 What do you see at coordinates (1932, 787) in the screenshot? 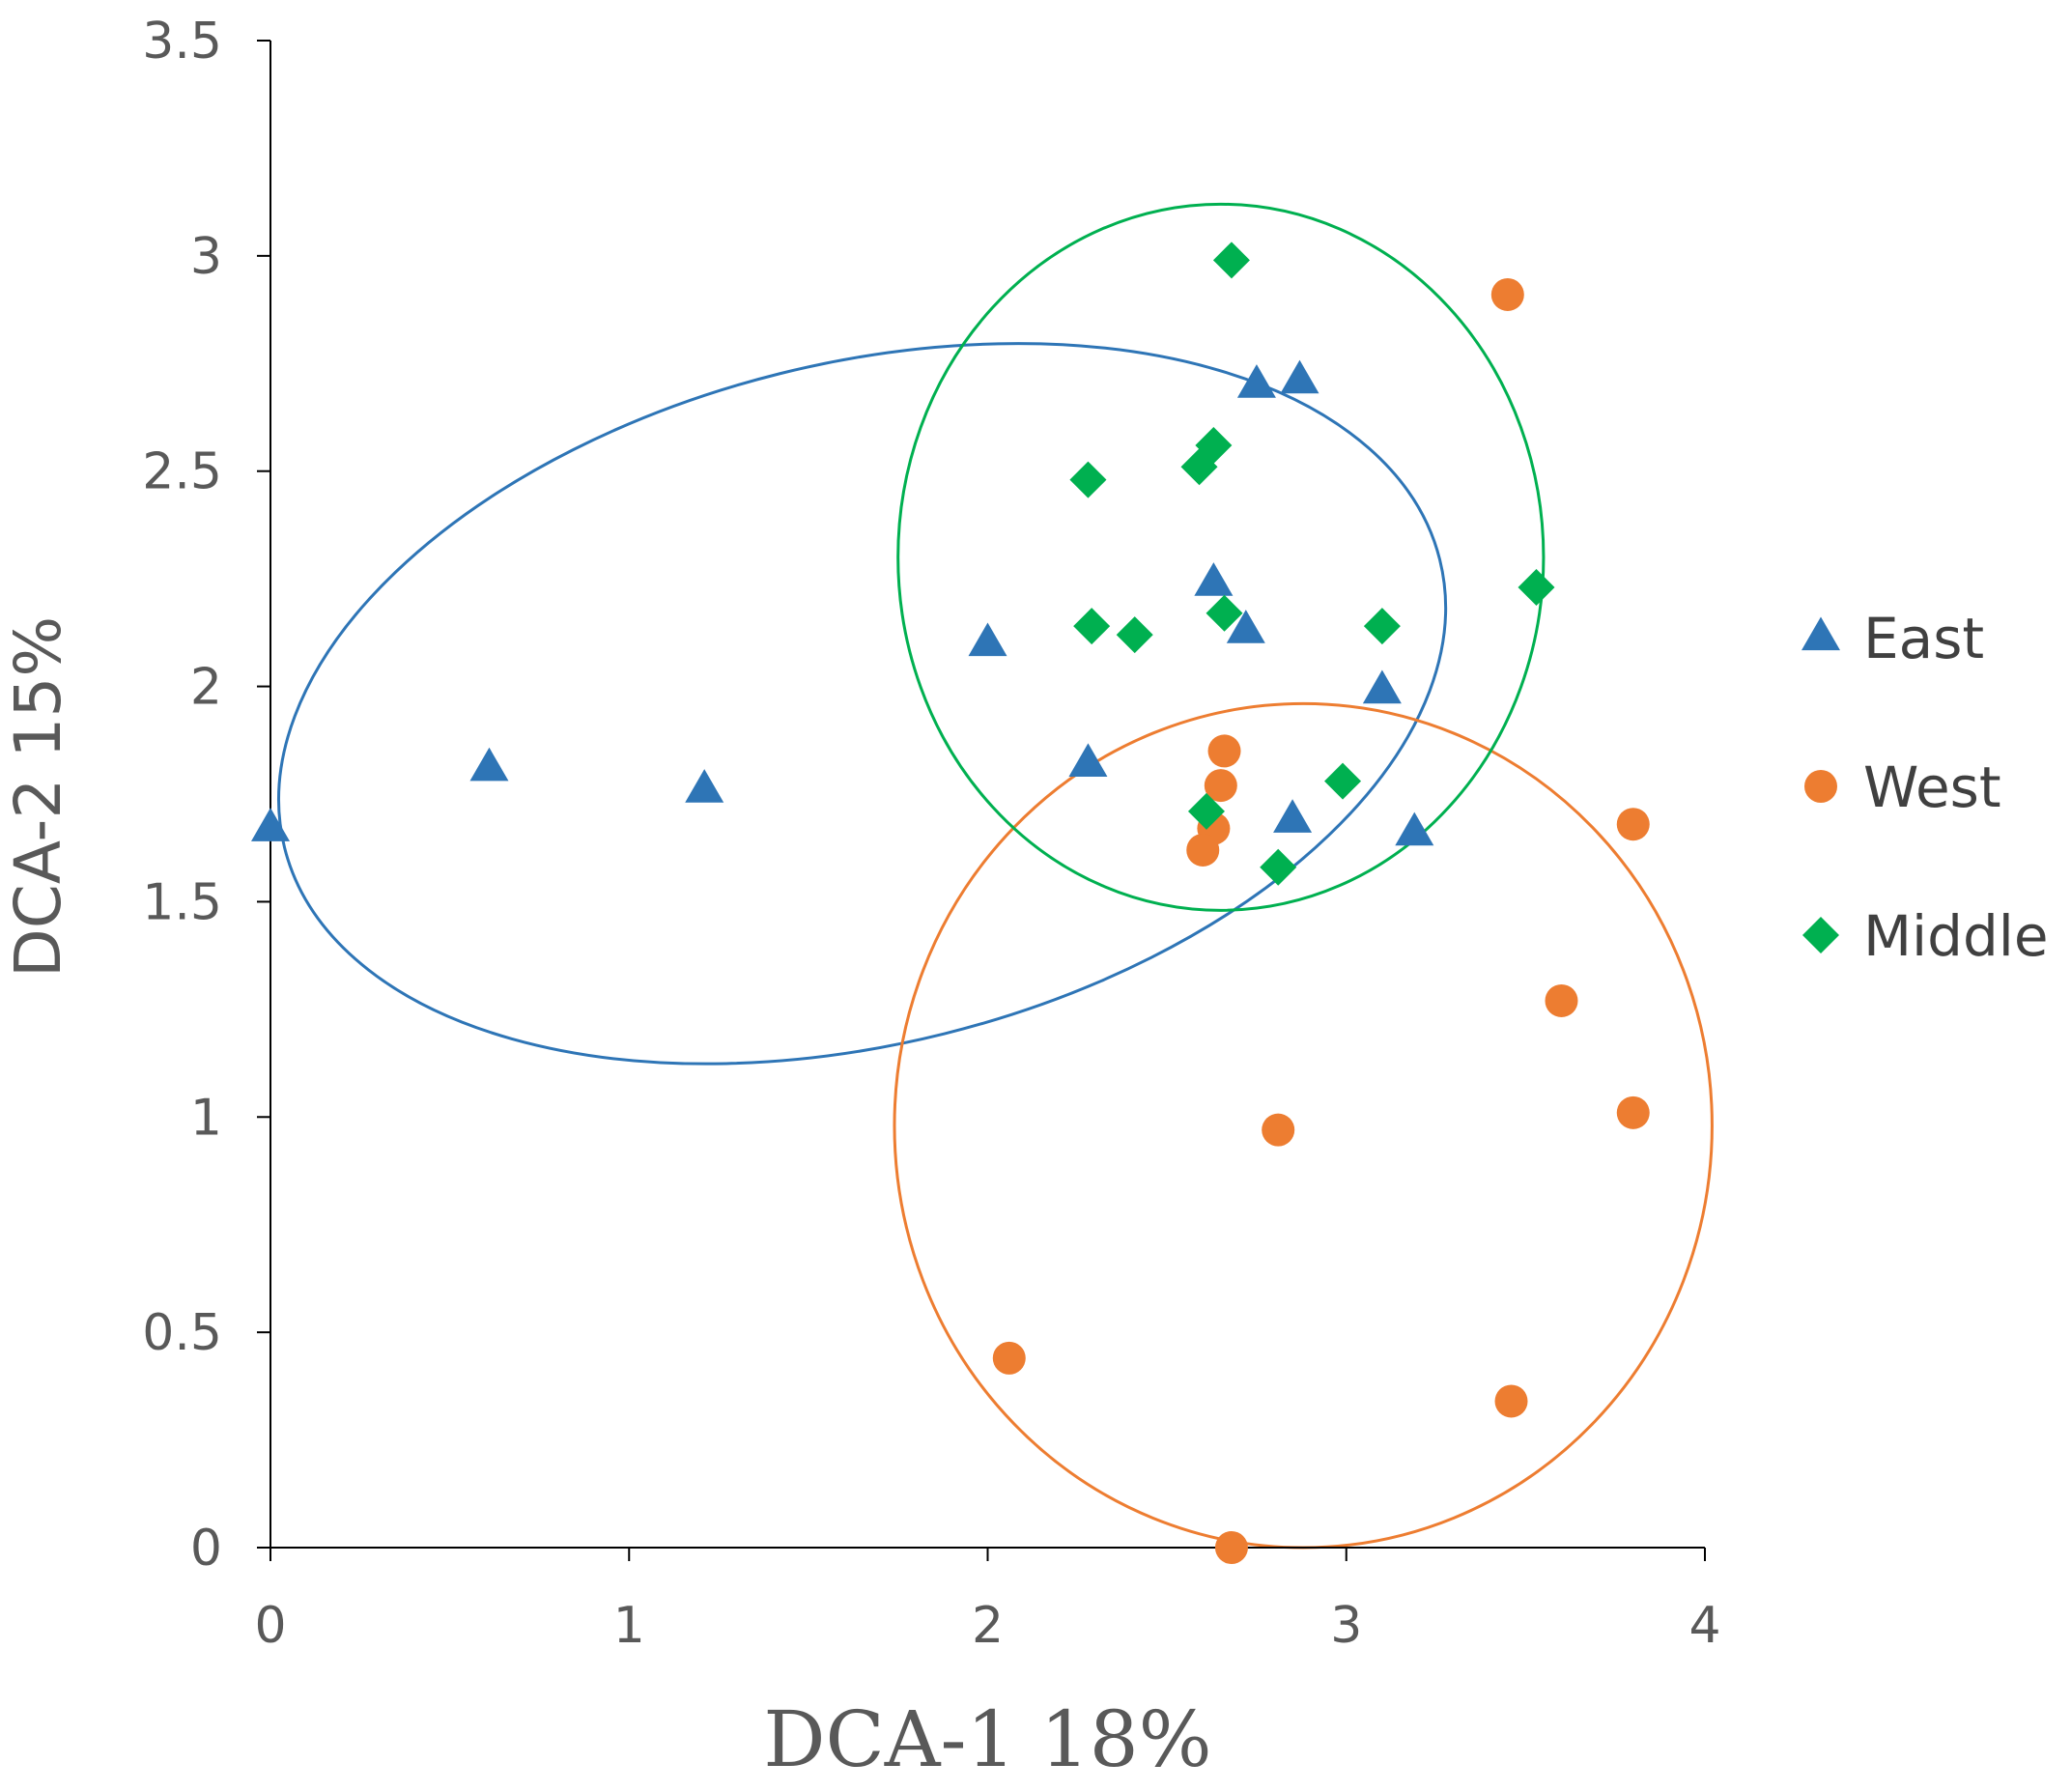
I see `legend-label-west: West` at bounding box center [1932, 787].